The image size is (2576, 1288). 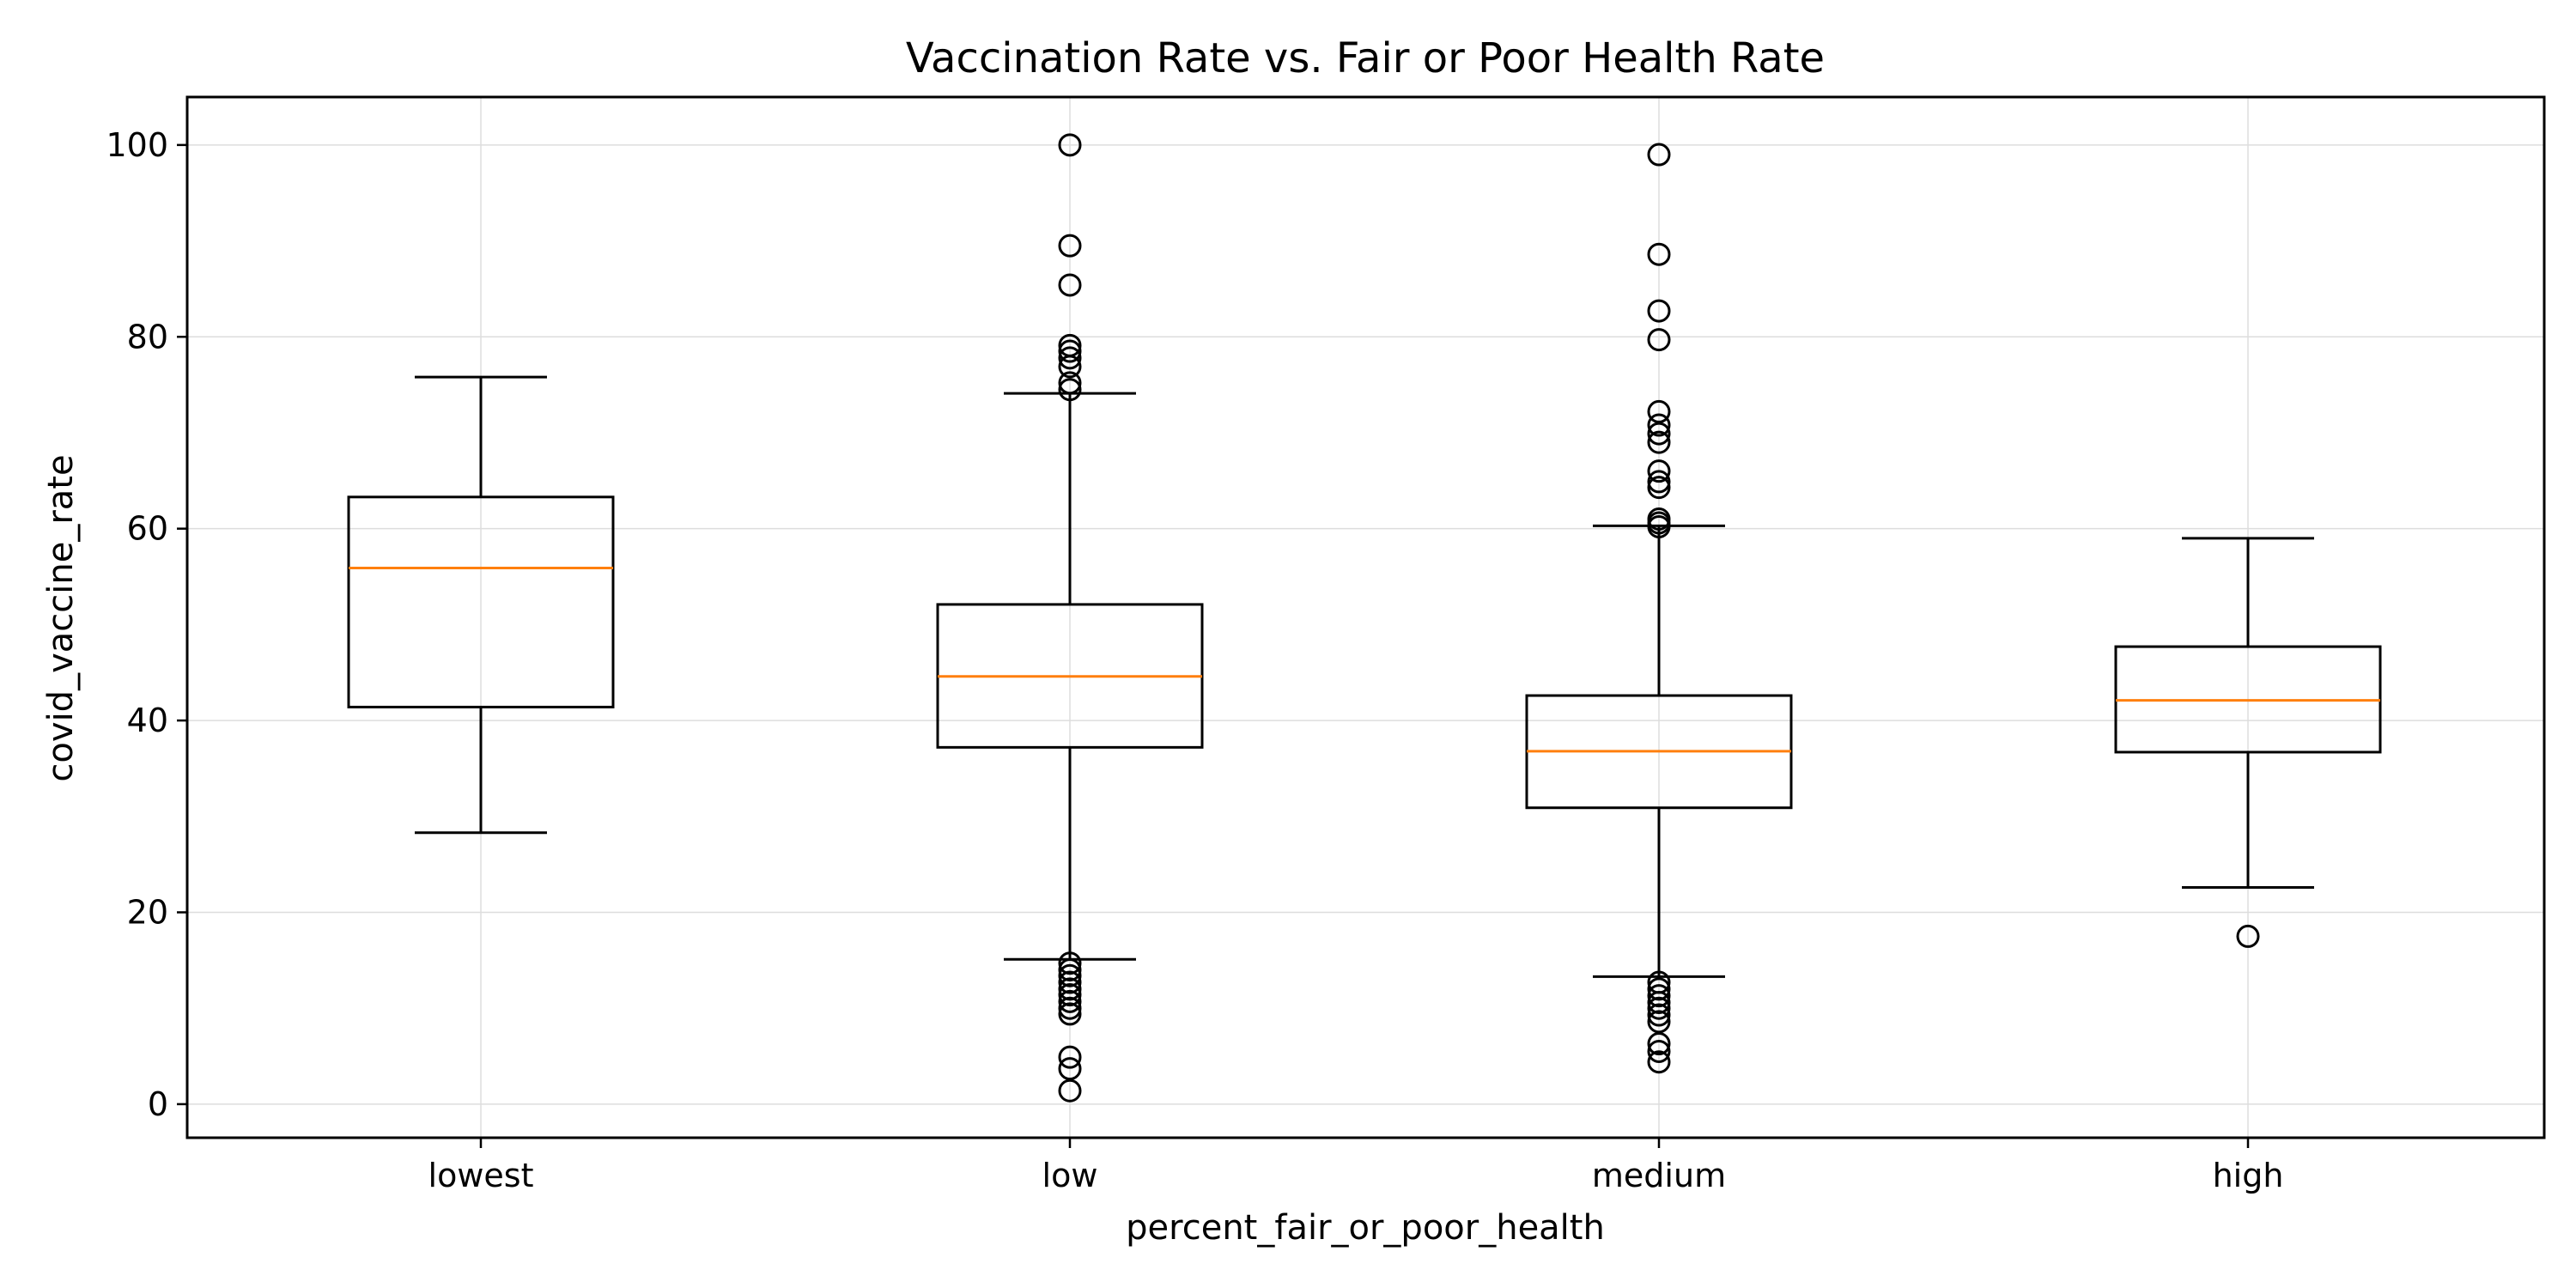 I want to click on y-tick-label: 40, so click(x=148, y=720).